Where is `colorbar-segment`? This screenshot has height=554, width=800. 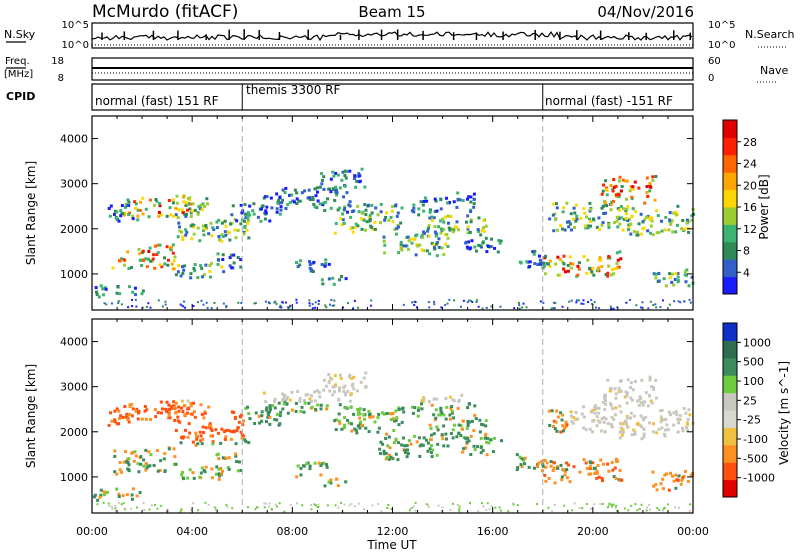
colorbar-segment is located at coordinates (730, 488).